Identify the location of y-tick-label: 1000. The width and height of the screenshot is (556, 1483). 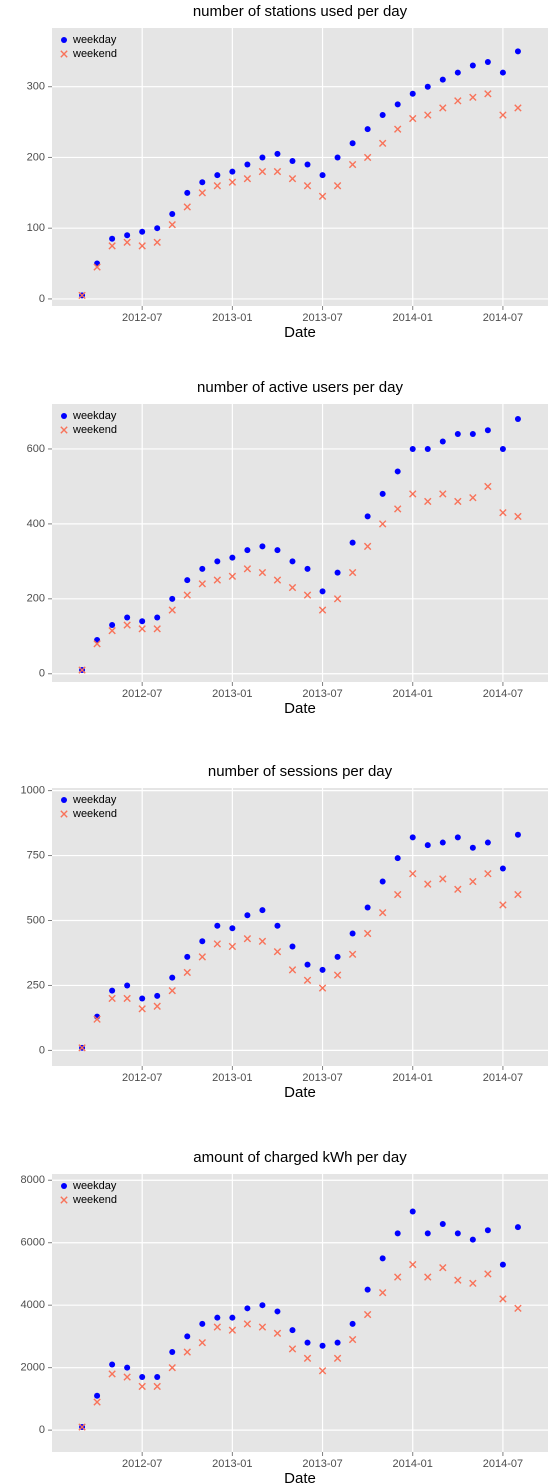
(33, 791).